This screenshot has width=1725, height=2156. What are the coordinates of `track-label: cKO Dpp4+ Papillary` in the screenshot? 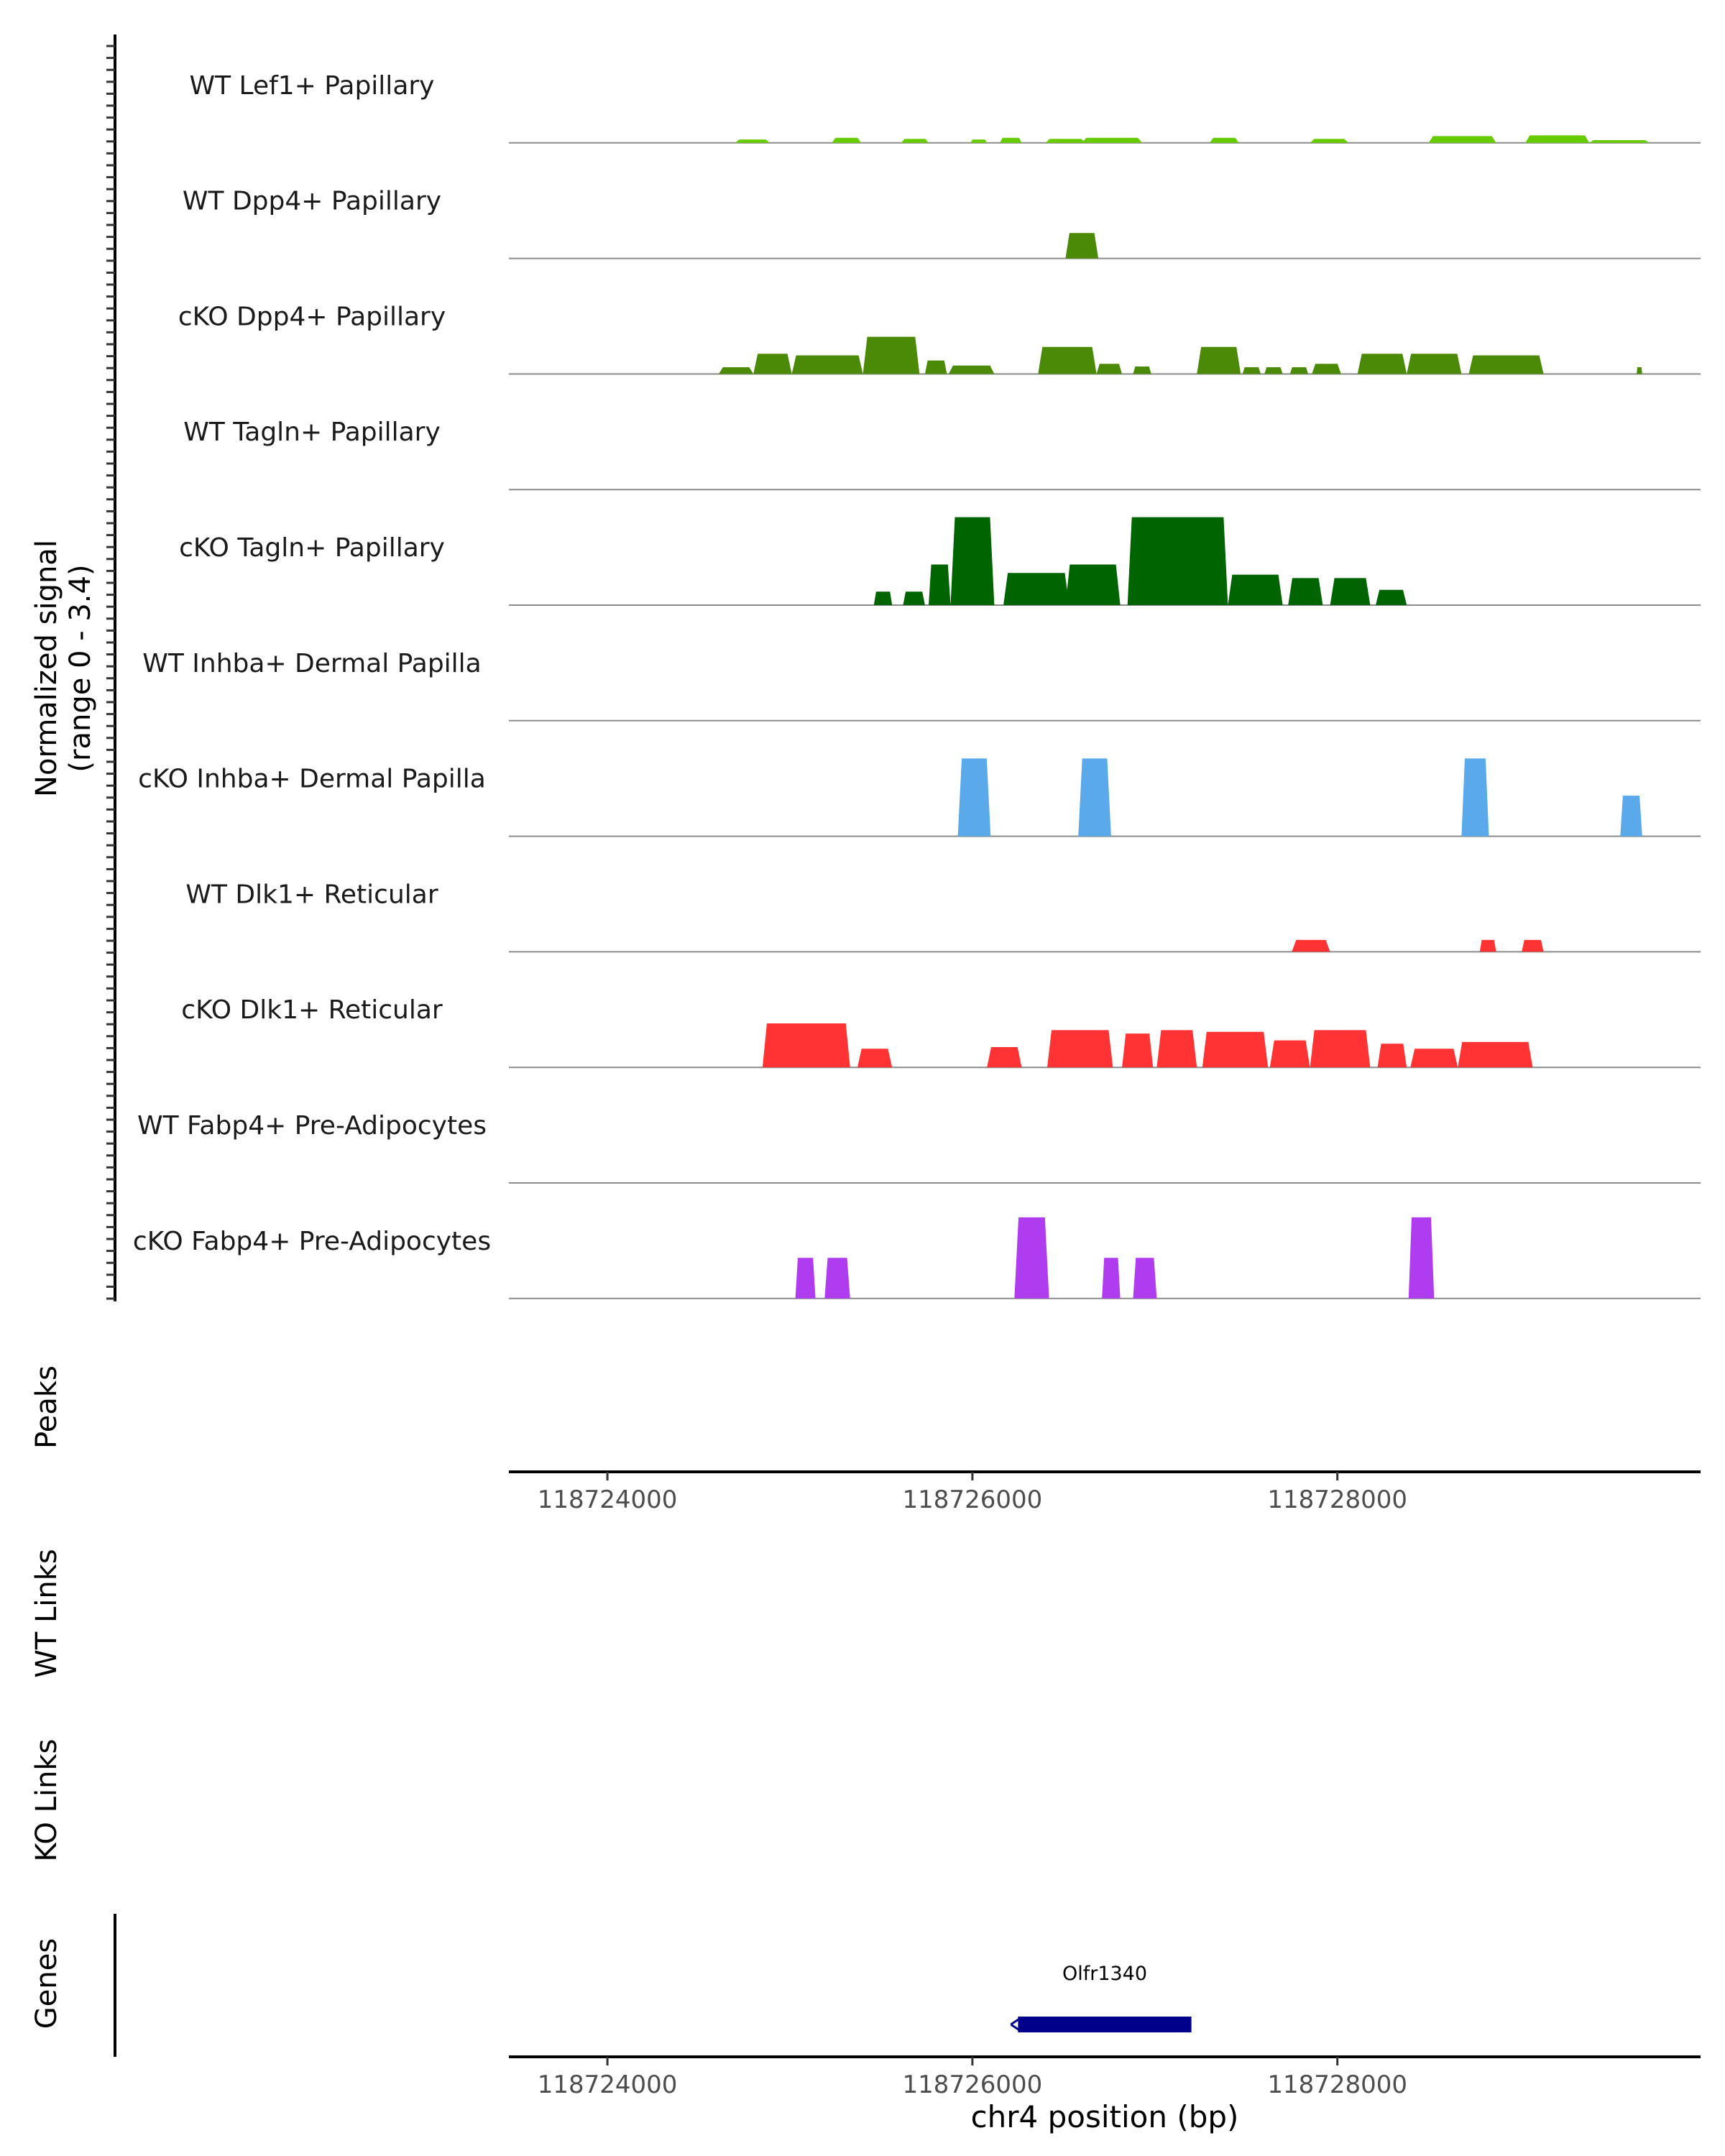 It's located at (312, 316).